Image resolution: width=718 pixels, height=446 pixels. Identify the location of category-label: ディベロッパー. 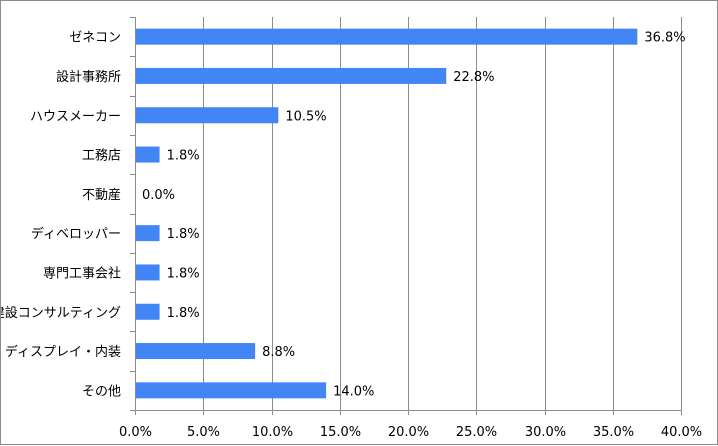
(76, 234).